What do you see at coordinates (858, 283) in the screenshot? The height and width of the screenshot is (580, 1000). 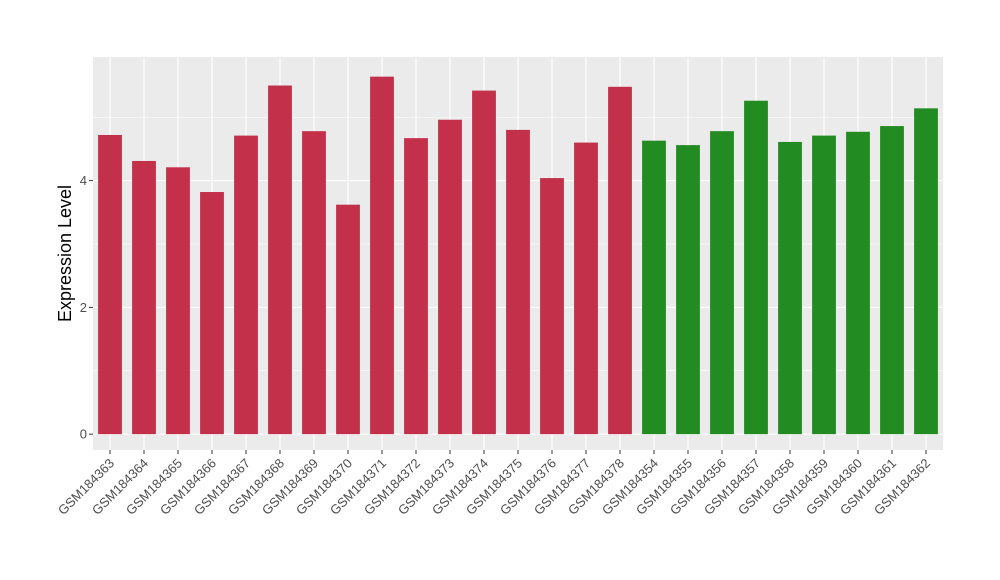 I see `bar-GSM184360` at bounding box center [858, 283].